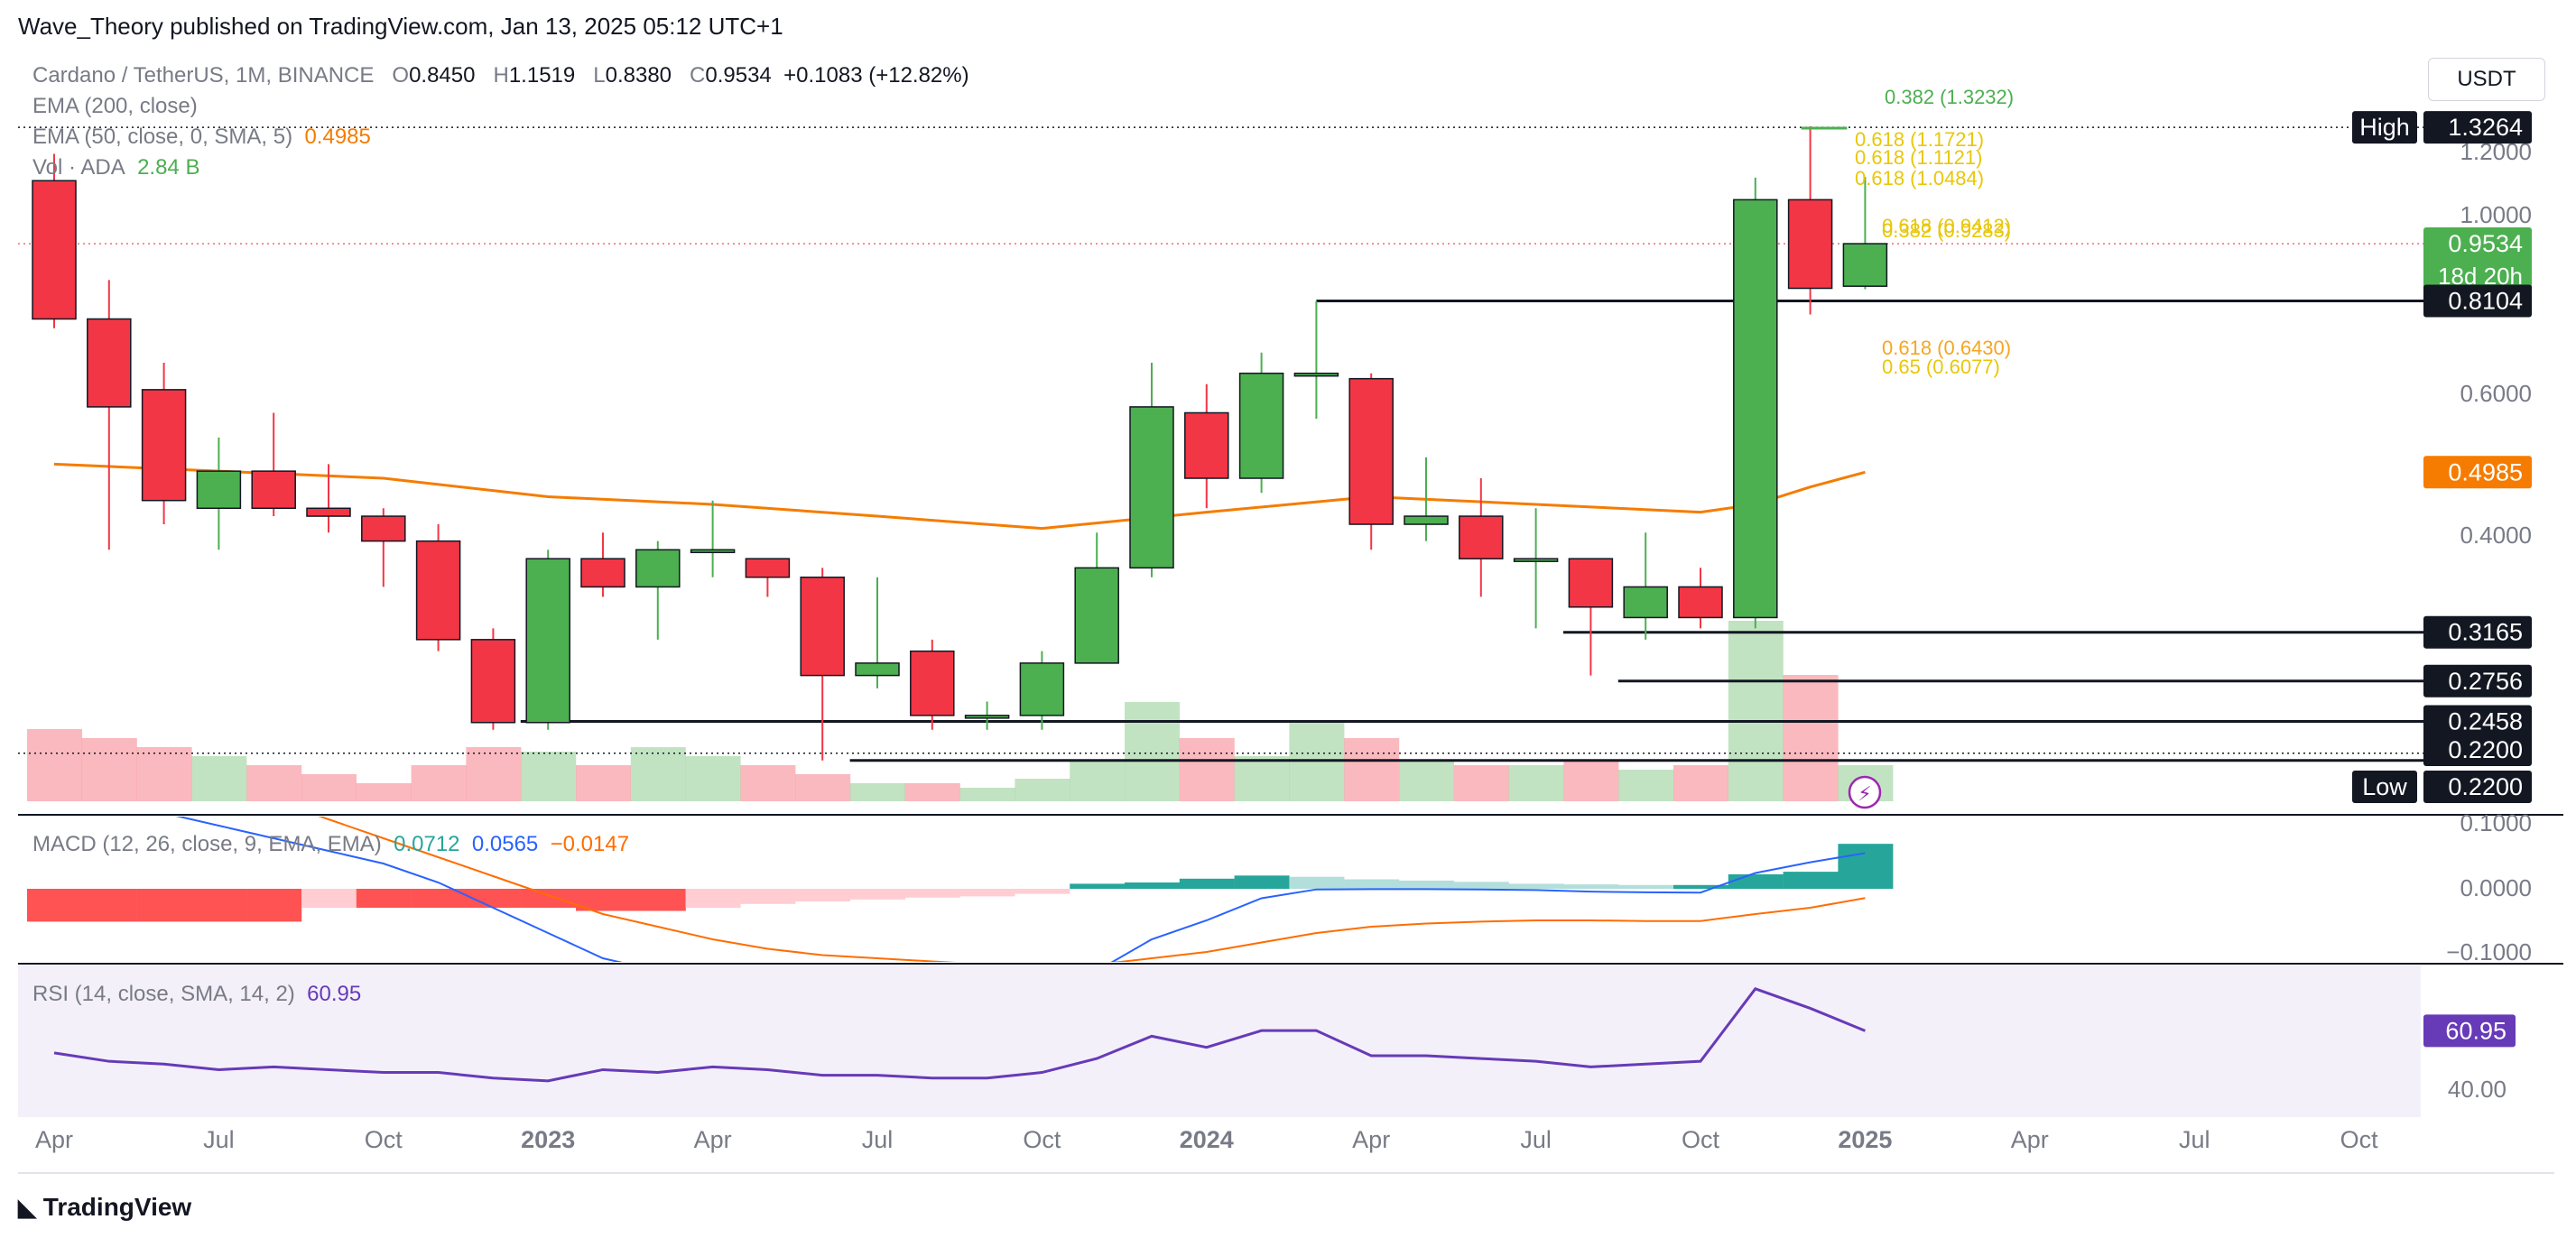  Describe the element at coordinates (401, 75) in the screenshot. I see `open-label: O` at that location.